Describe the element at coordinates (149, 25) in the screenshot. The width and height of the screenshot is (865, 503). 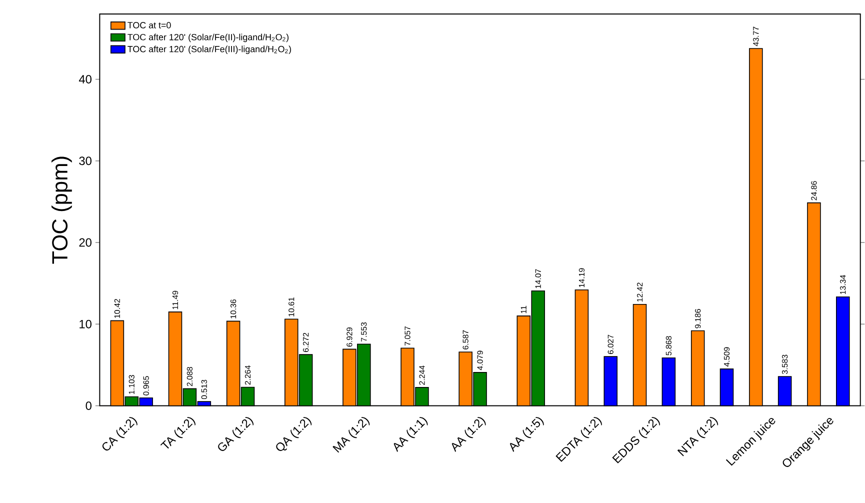
I see `legend-label: TOC at t=0` at that location.